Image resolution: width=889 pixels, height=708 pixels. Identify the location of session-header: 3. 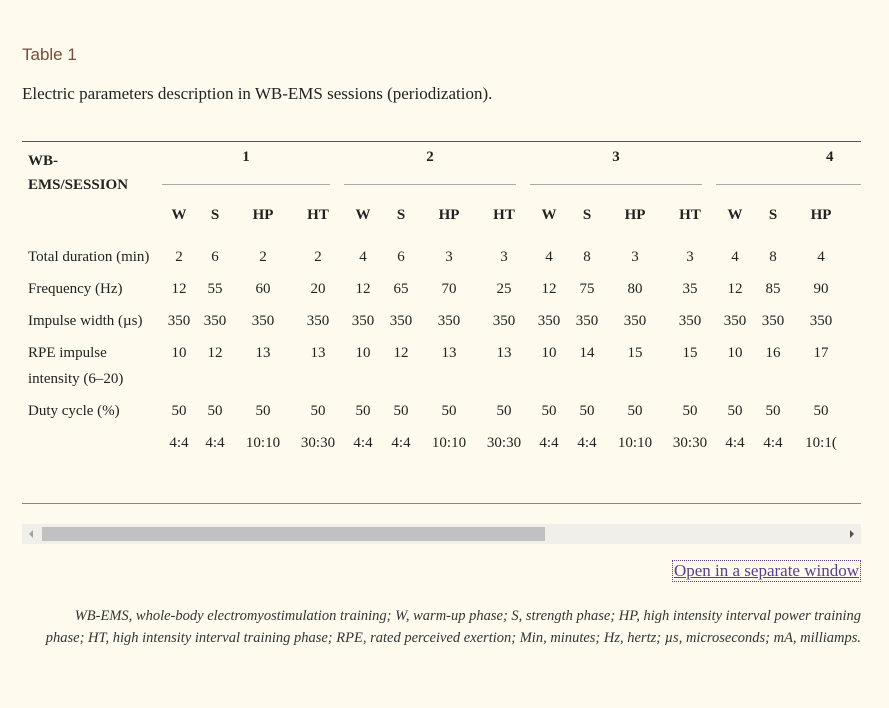
(623, 163).